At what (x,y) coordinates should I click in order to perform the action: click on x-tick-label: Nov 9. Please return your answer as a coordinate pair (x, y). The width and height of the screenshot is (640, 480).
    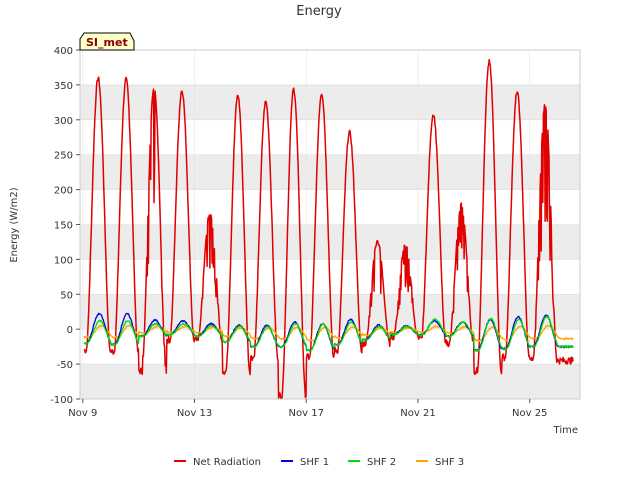
    Looking at the image, I should click on (82, 413).